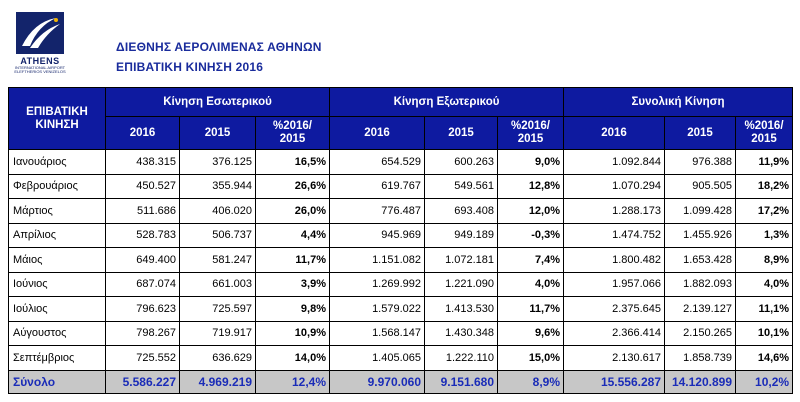  Describe the element at coordinates (292, 186) in the screenshot. I see `pct-change-cell: 26,6%` at that location.